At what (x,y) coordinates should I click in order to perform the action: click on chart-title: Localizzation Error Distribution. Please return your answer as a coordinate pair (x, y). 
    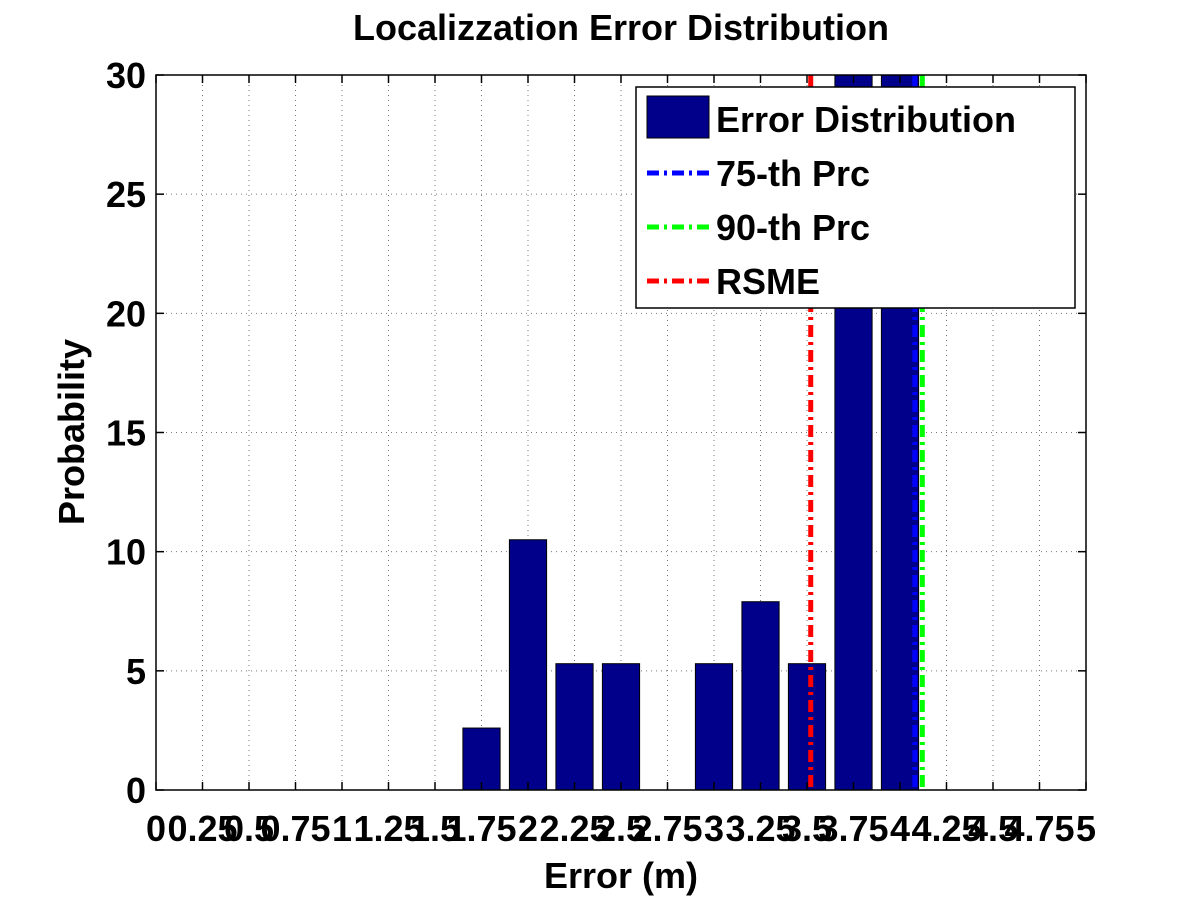
    Looking at the image, I should click on (621, 27).